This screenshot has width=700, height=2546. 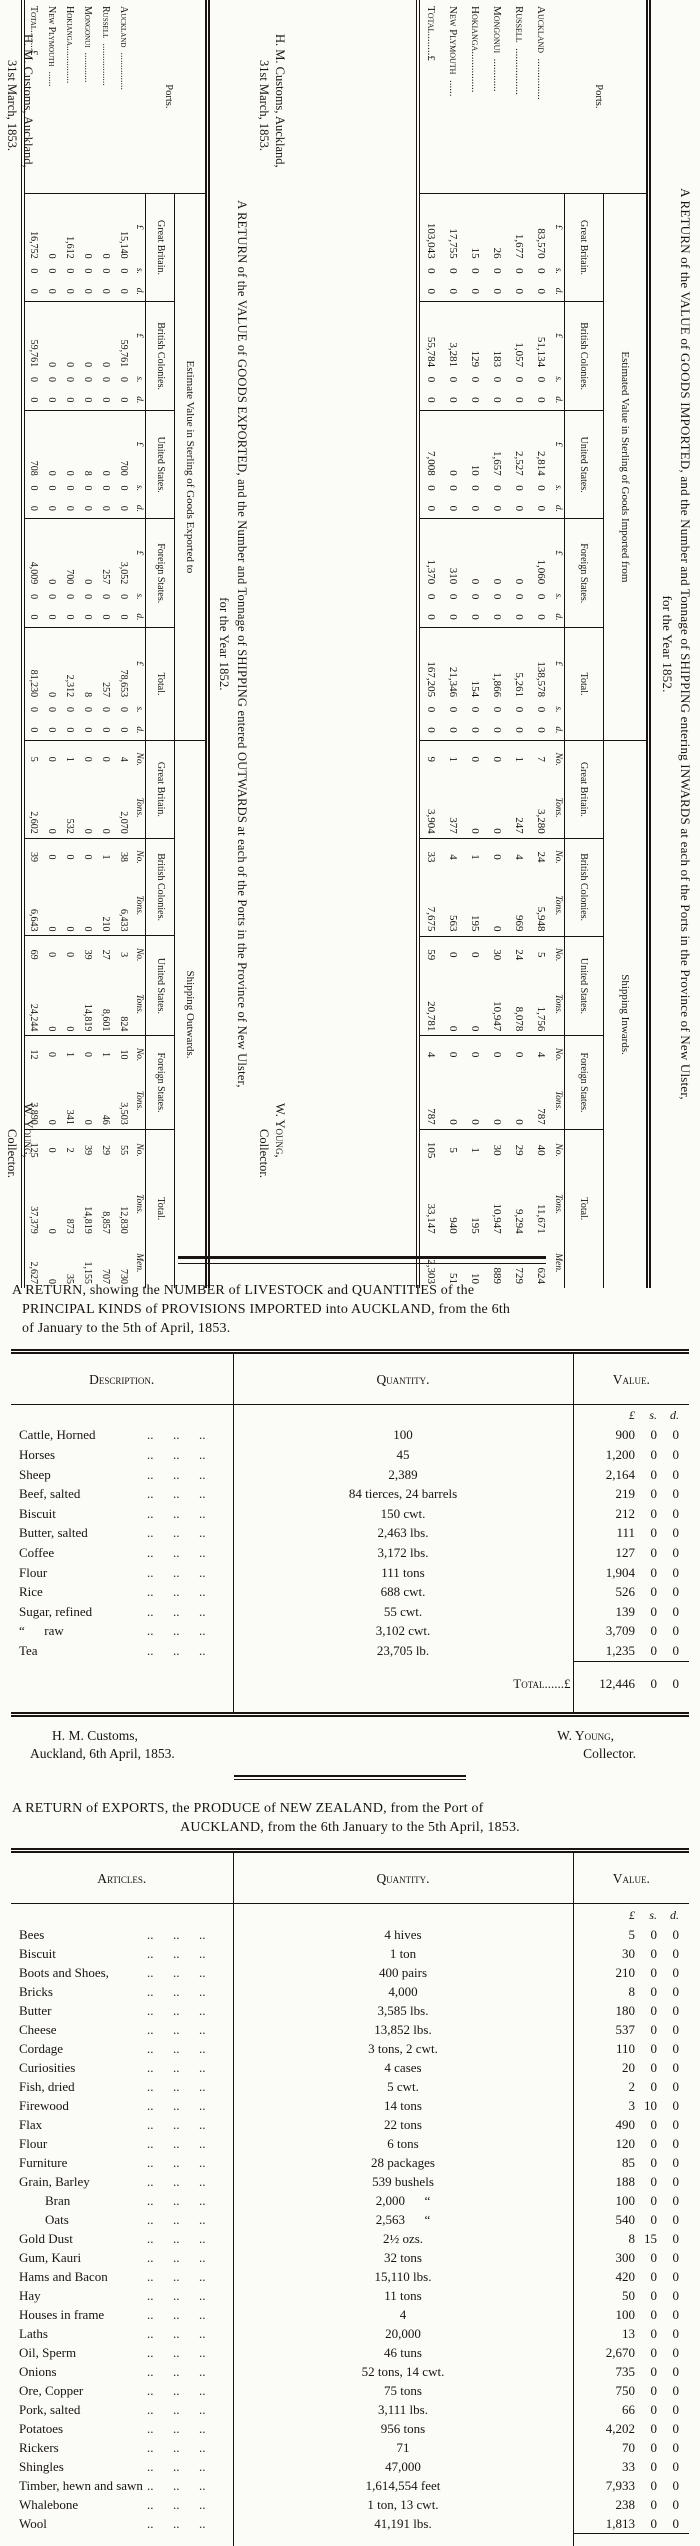 I want to click on pounds-cell: 111, so click(x=625, y=1533).